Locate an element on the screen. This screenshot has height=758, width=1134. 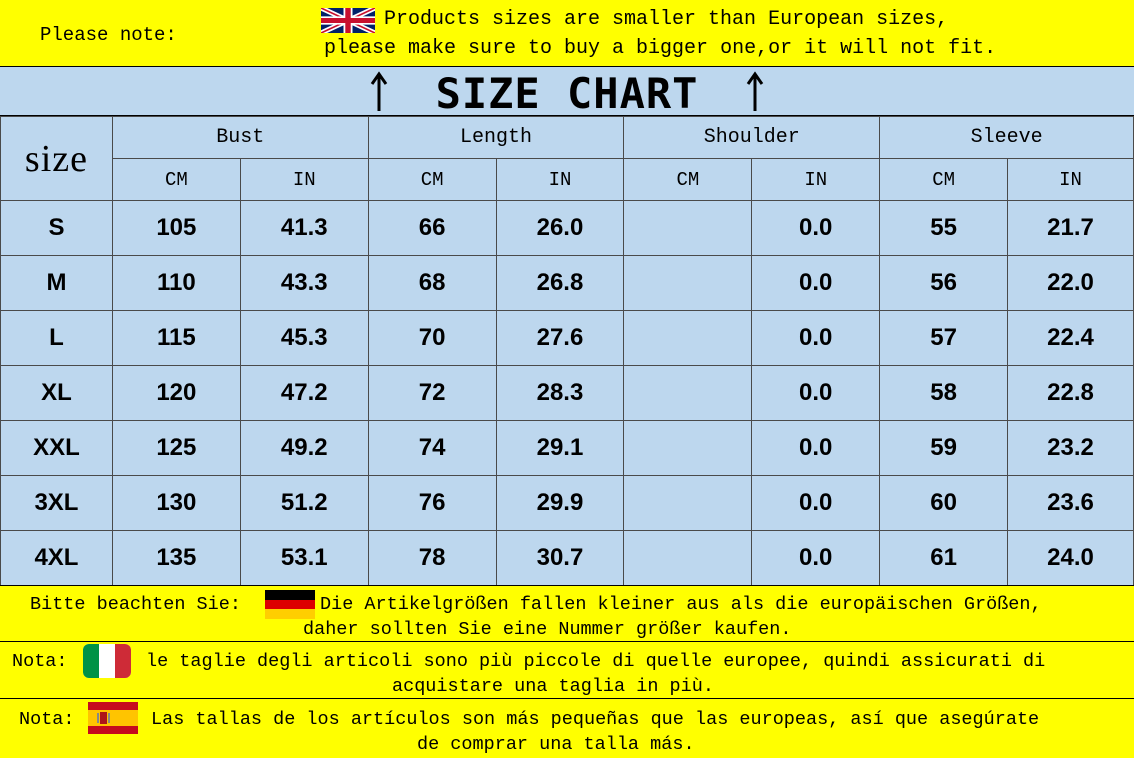
table-cell: 66 is located at coordinates (432, 228).